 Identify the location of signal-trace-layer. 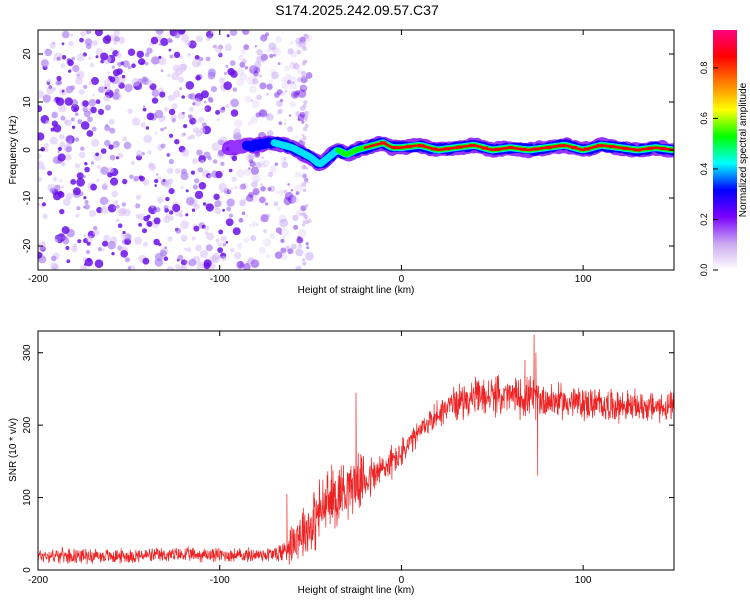
(518, 147).